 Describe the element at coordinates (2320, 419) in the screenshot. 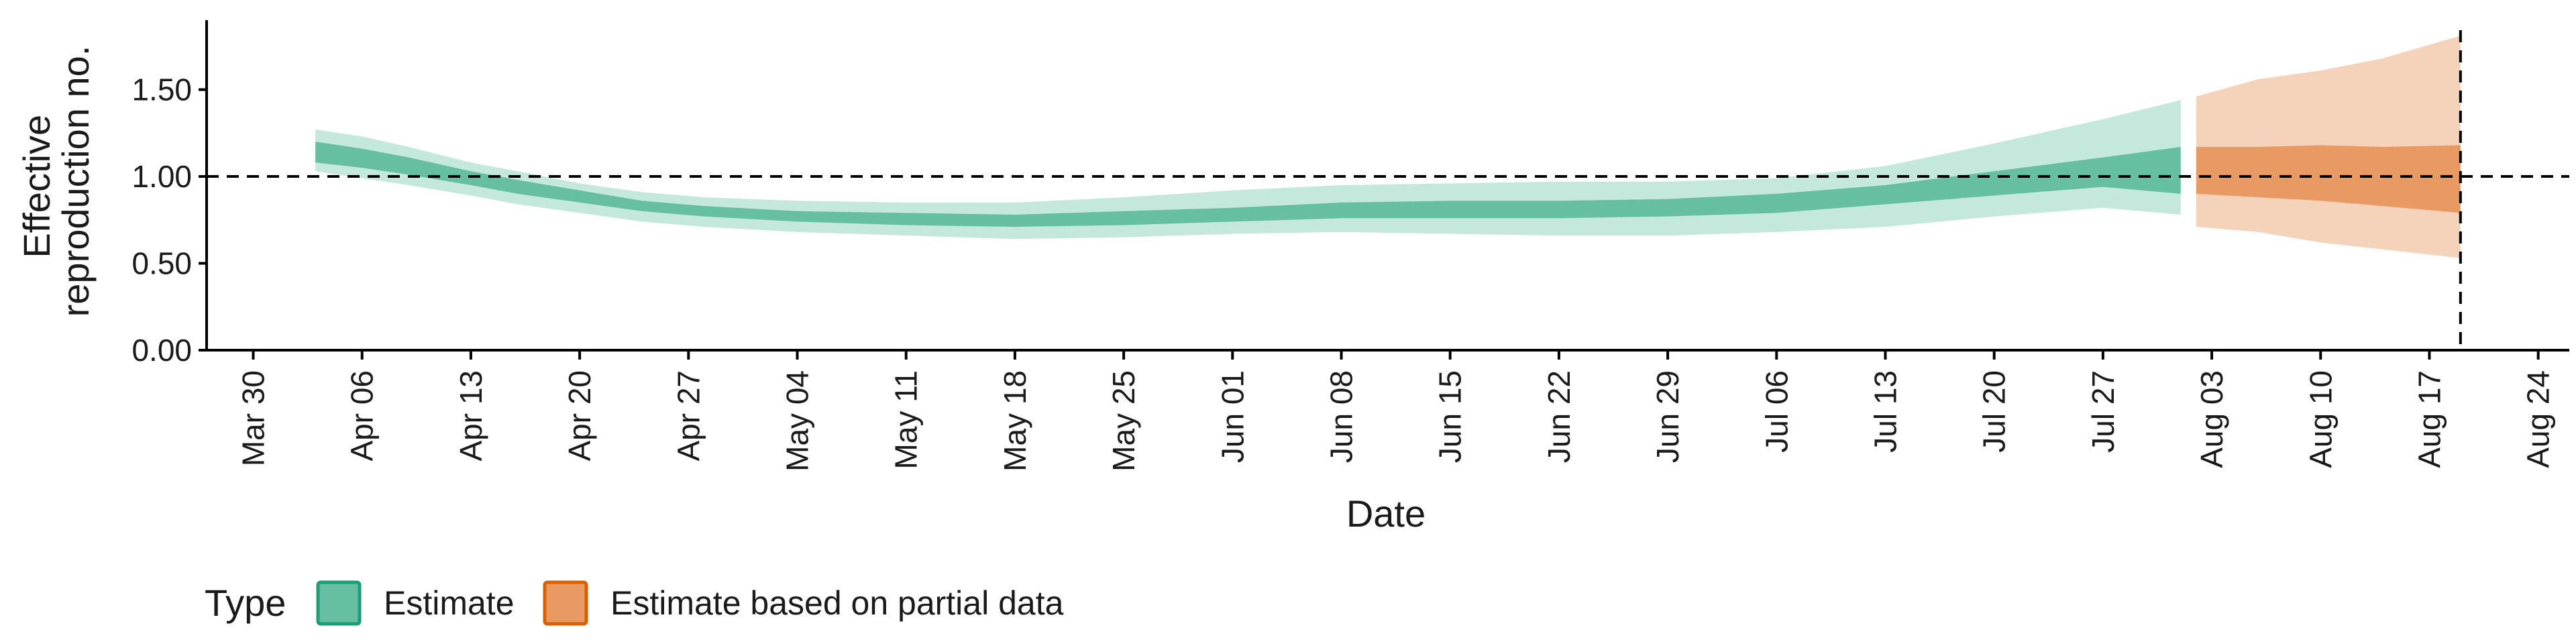

I see `x-tick-label: Aug 10` at that location.